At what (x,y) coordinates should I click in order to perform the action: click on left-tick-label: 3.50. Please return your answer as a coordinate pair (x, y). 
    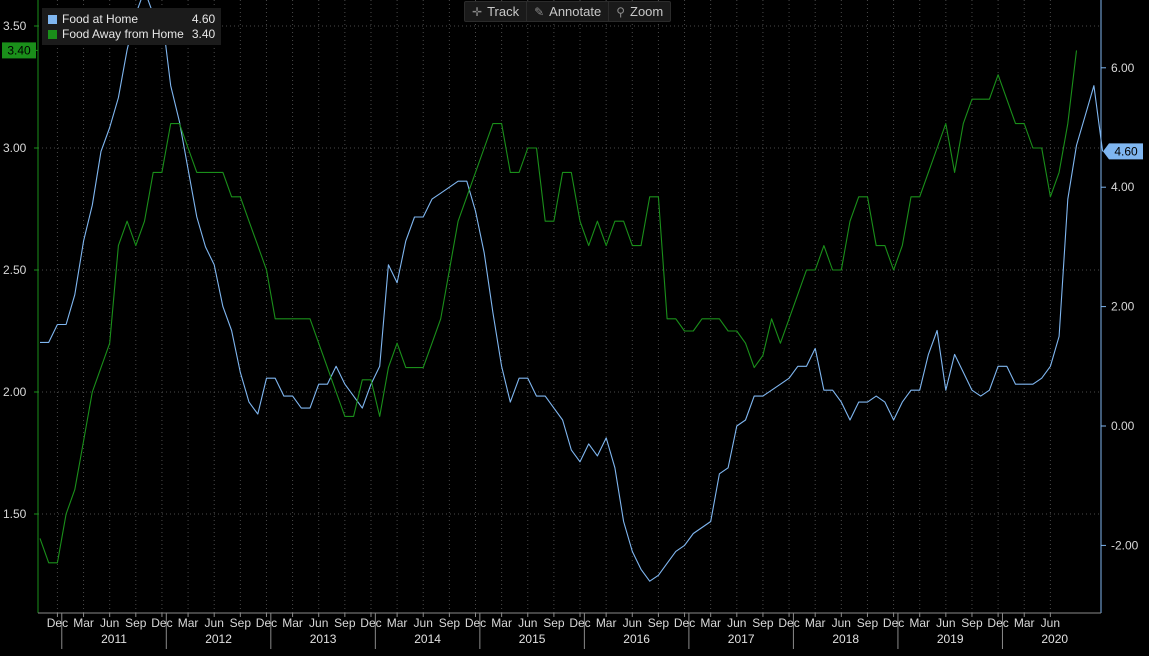
    Looking at the image, I should click on (15, 26).